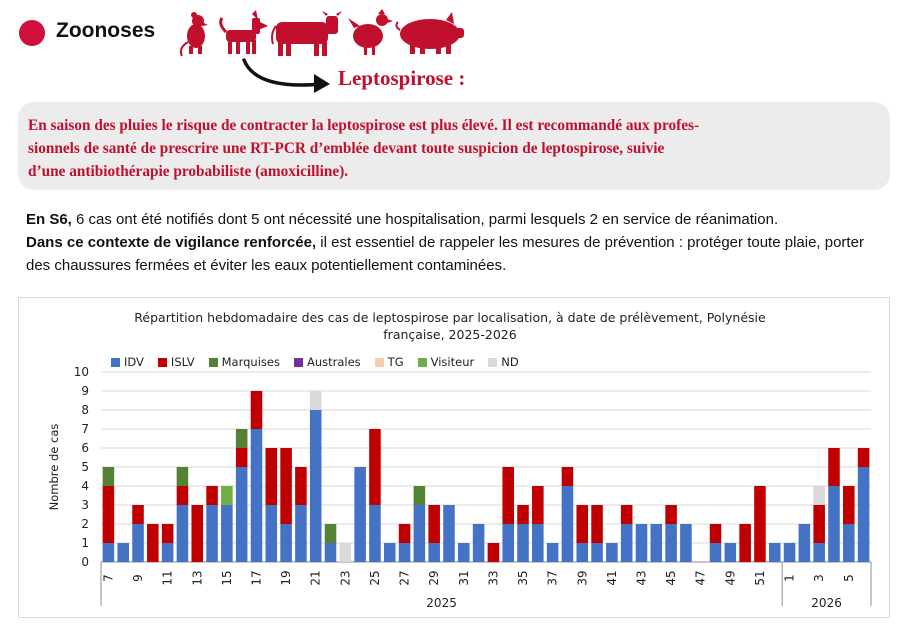  What do you see at coordinates (553, 577) in the screenshot?
I see `x-tick-label: 37` at bounding box center [553, 577].